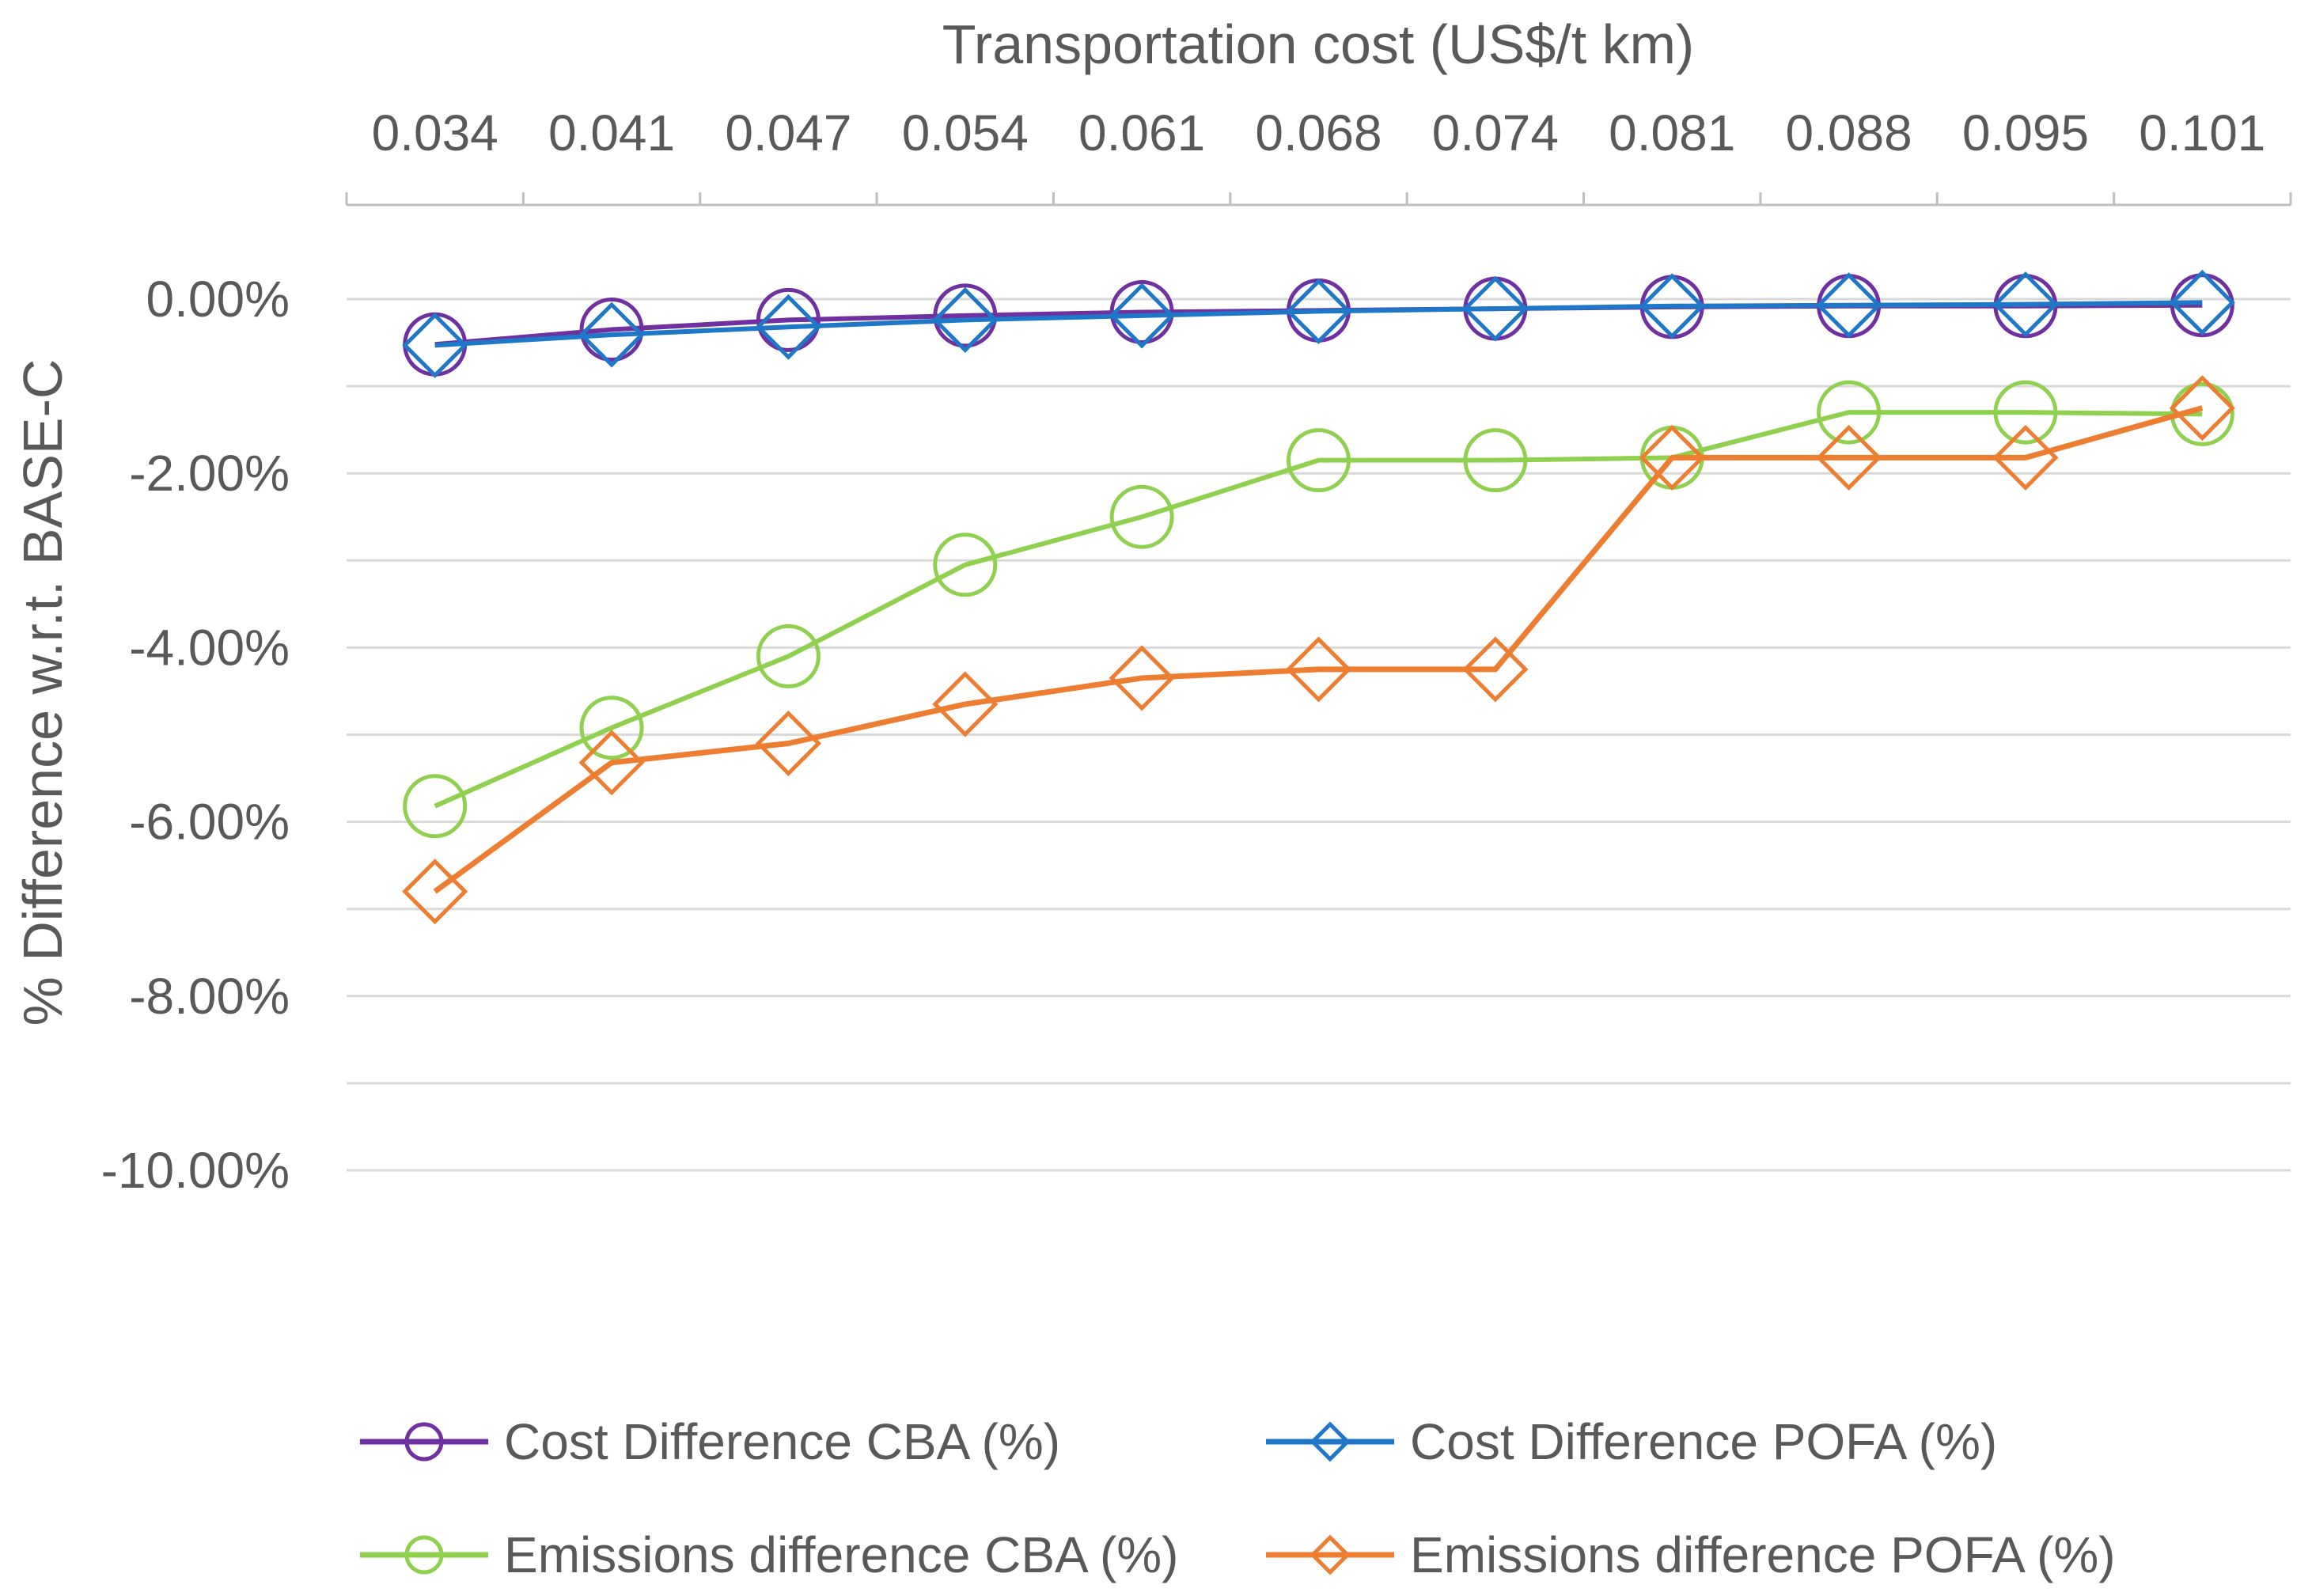 The image size is (2312, 1596). What do you see at coordinates (788, 132) in the screenshot?
I see `x-tick-label: 0.047` at bounding box center [788, 132].